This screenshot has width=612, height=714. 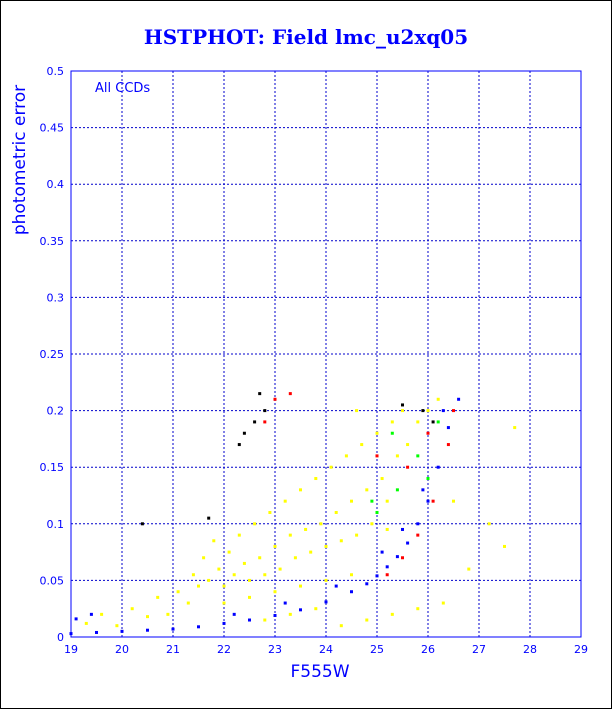 What do you see at coordinates (52, 354) in the screenshot?
I see `y-tick-label: 0.25` at bounding box center [52, 354].